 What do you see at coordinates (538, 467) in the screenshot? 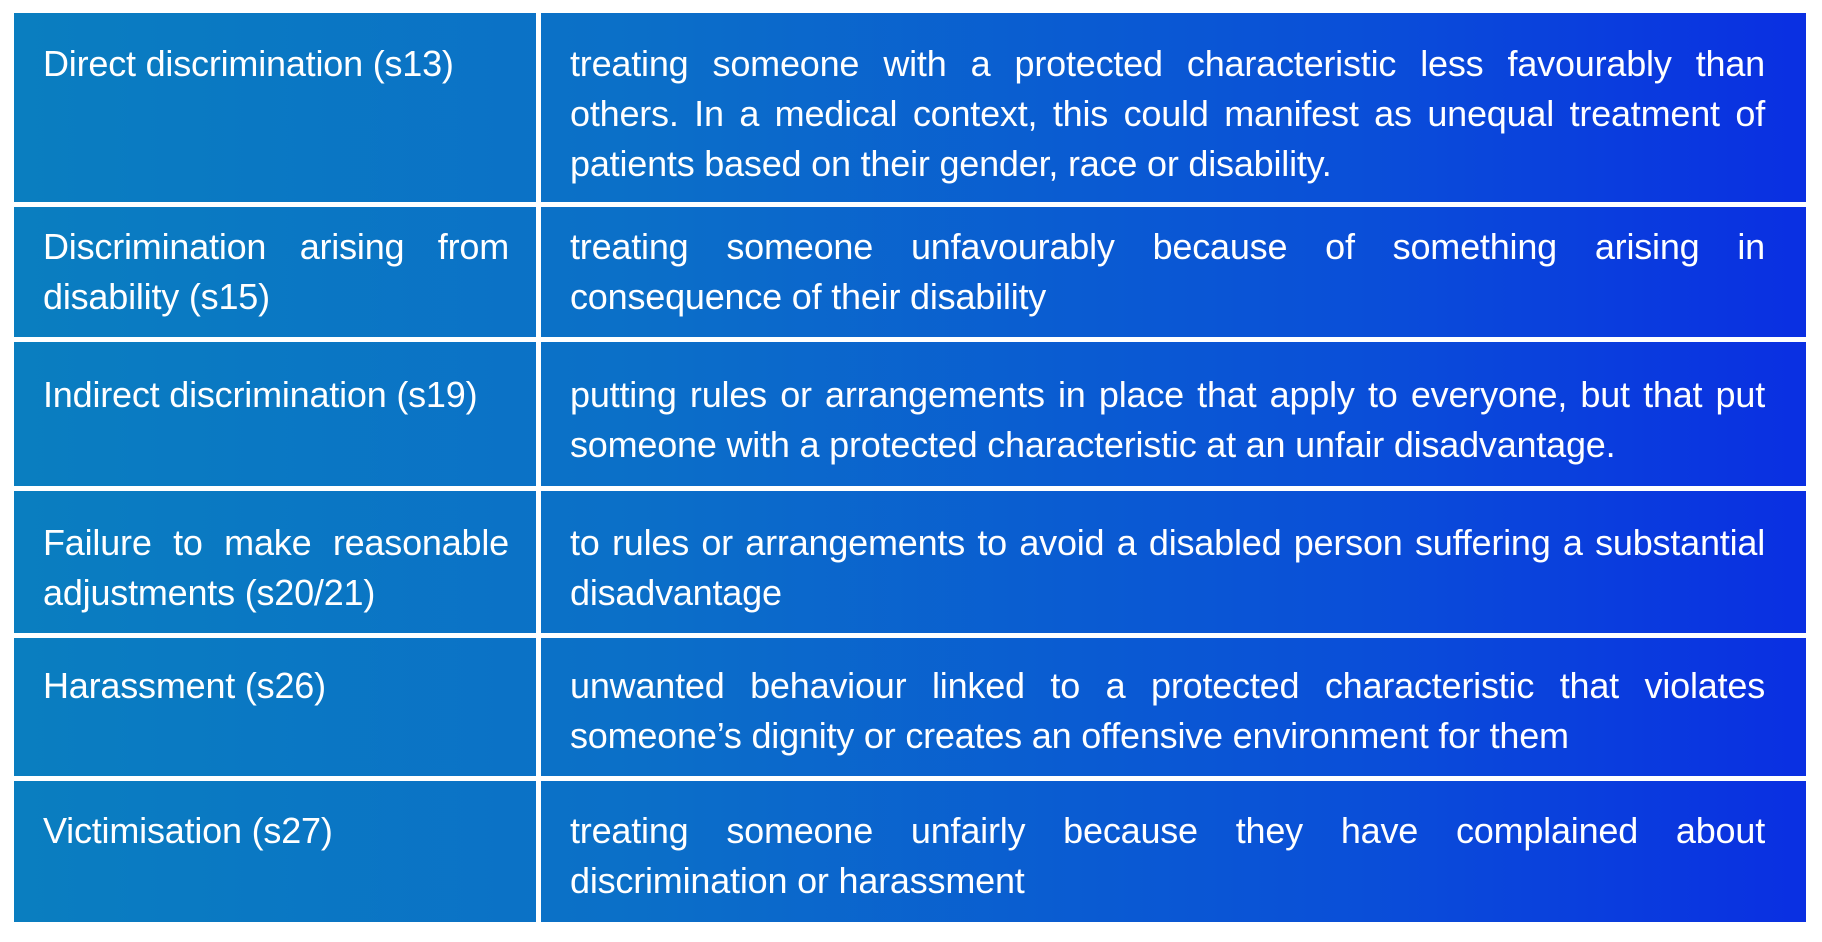
I see `column-divider` at bounding box center [538, 467].